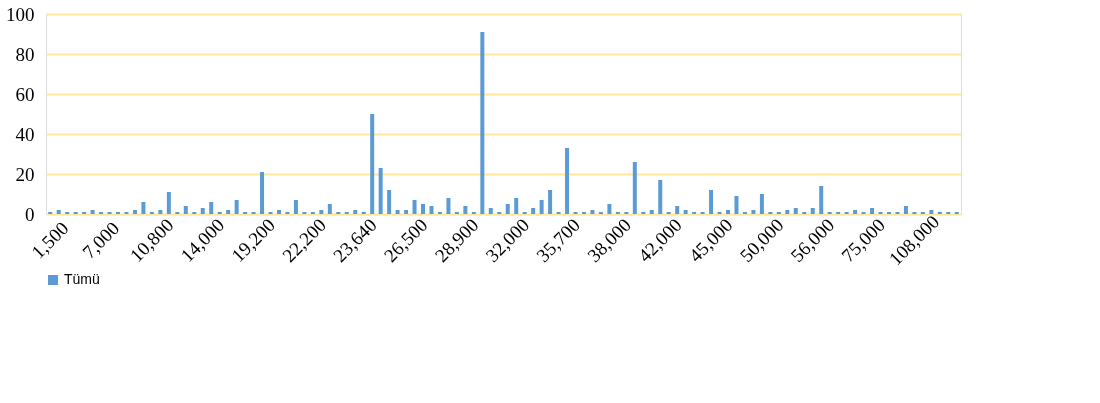 The width and height of the screenshot is (1100, 403). What do you see at coordinates (25, 174) in the screenshot?
I see `y-tick-label: 20` at bounding box center [25, 174].